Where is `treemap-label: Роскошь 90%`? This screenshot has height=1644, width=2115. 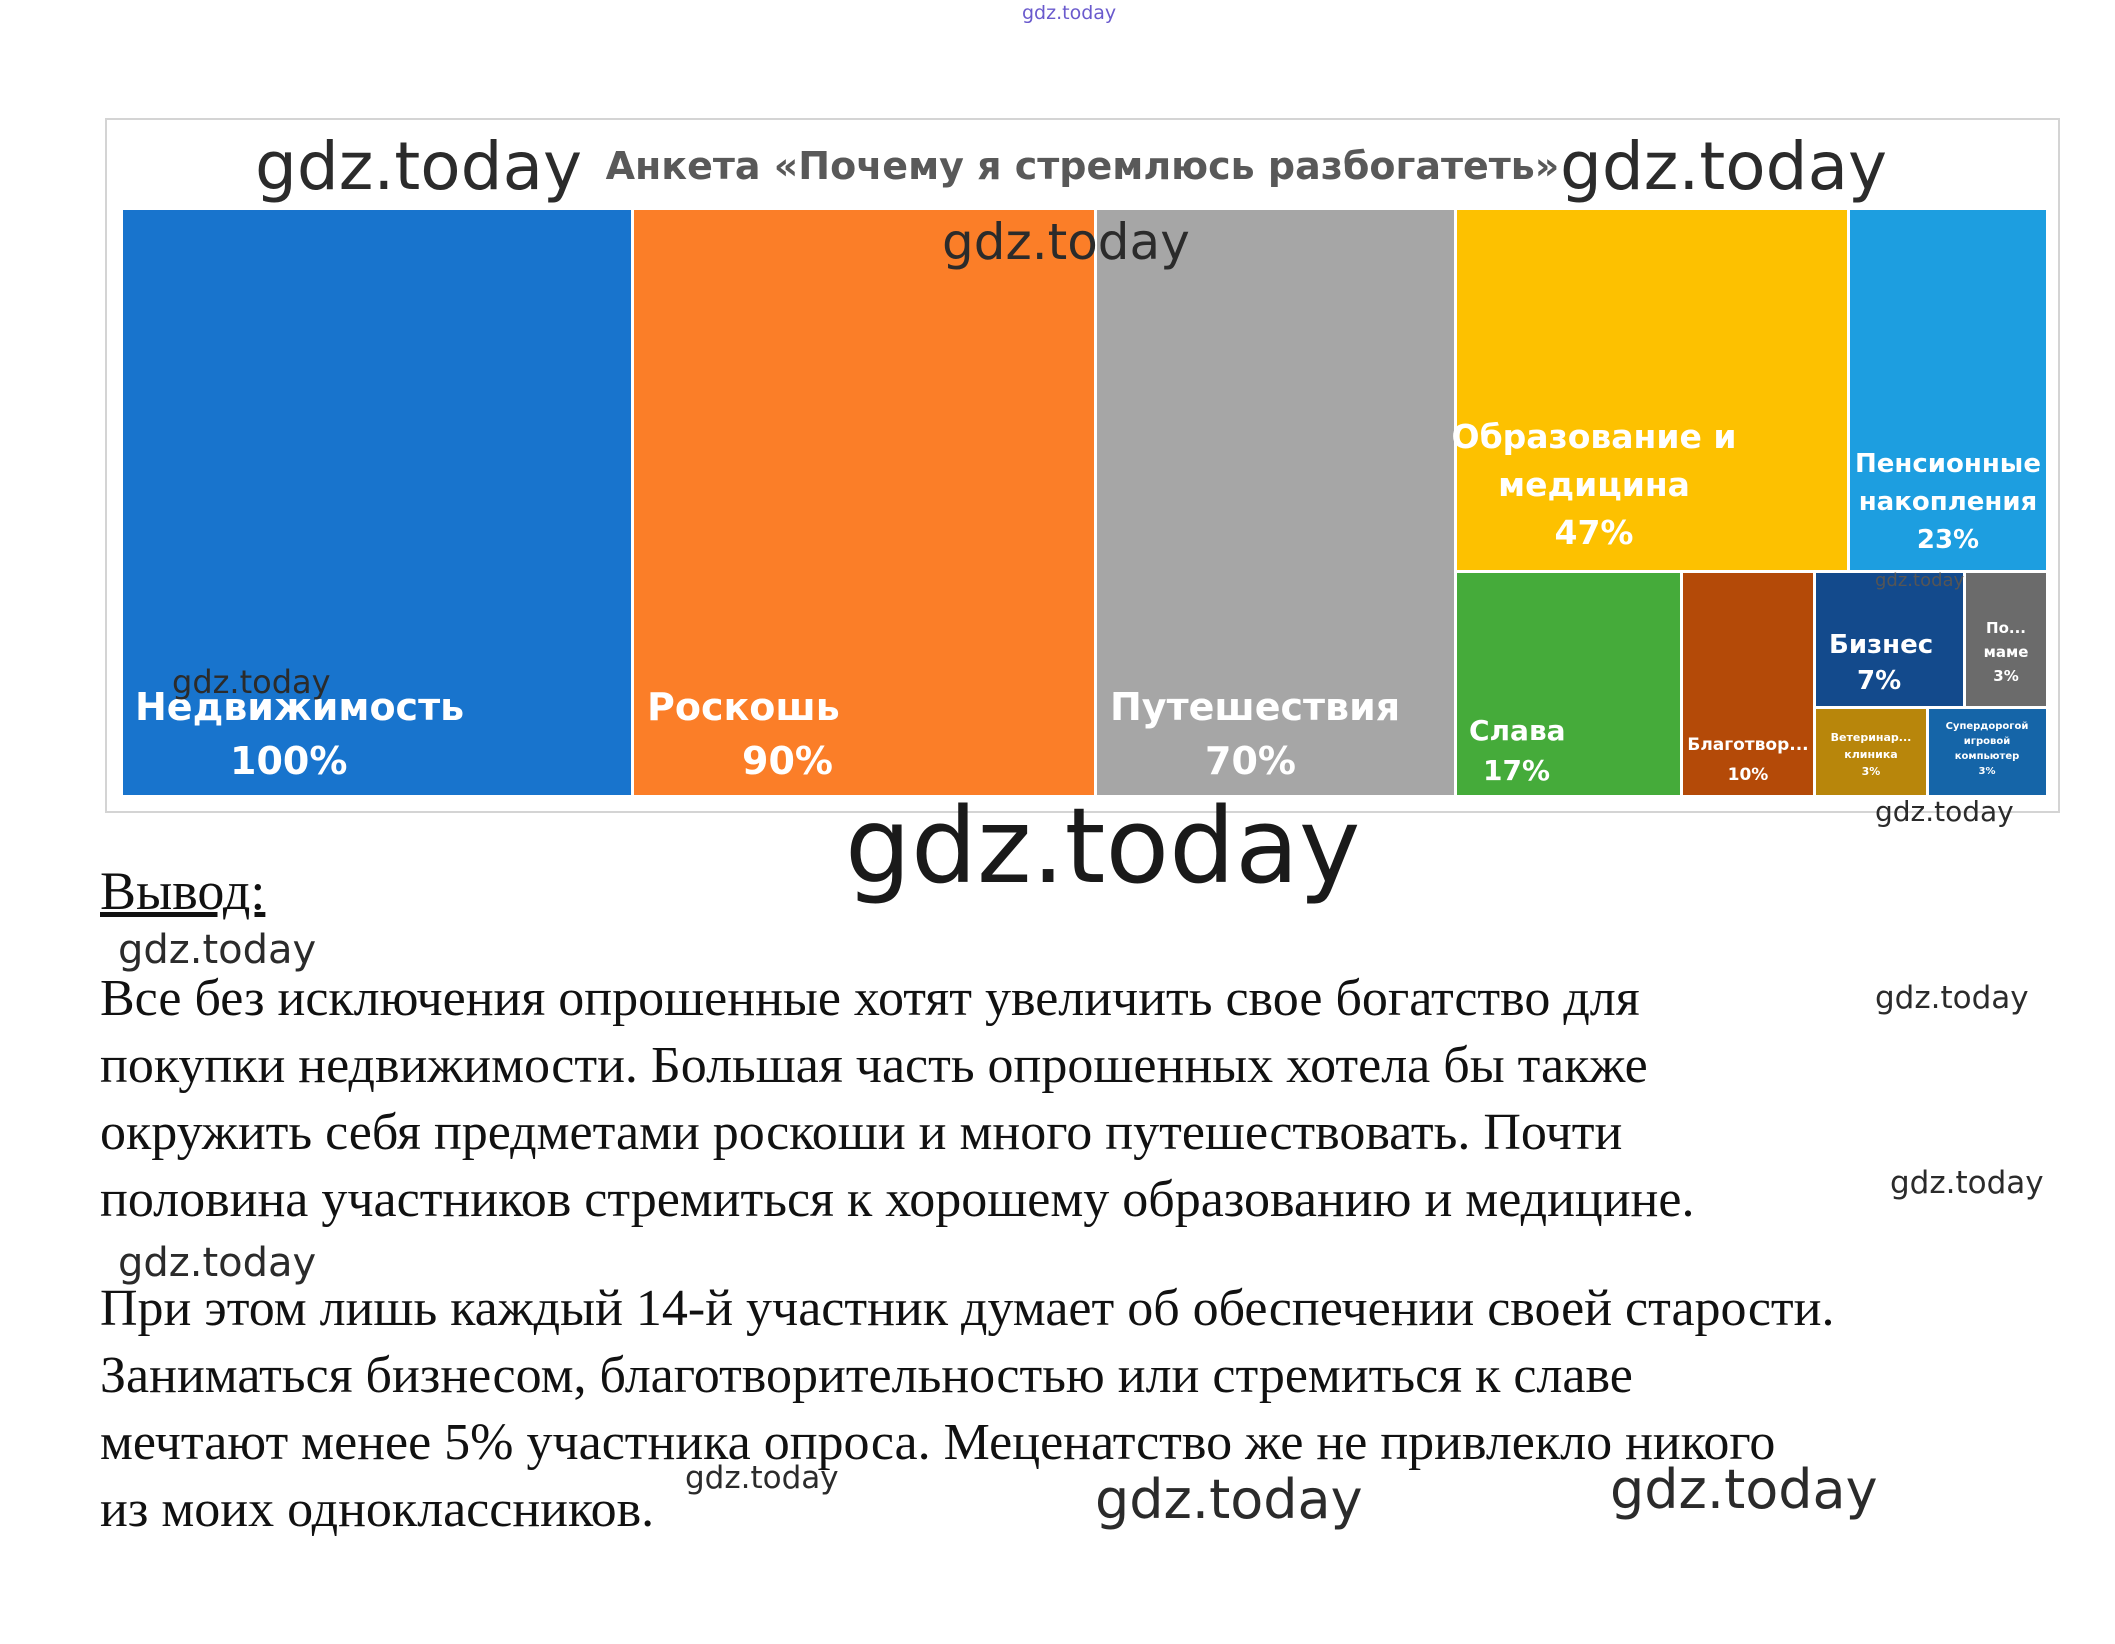 treemap-label: Роскошь 90% is located at coordinates (743, 734).